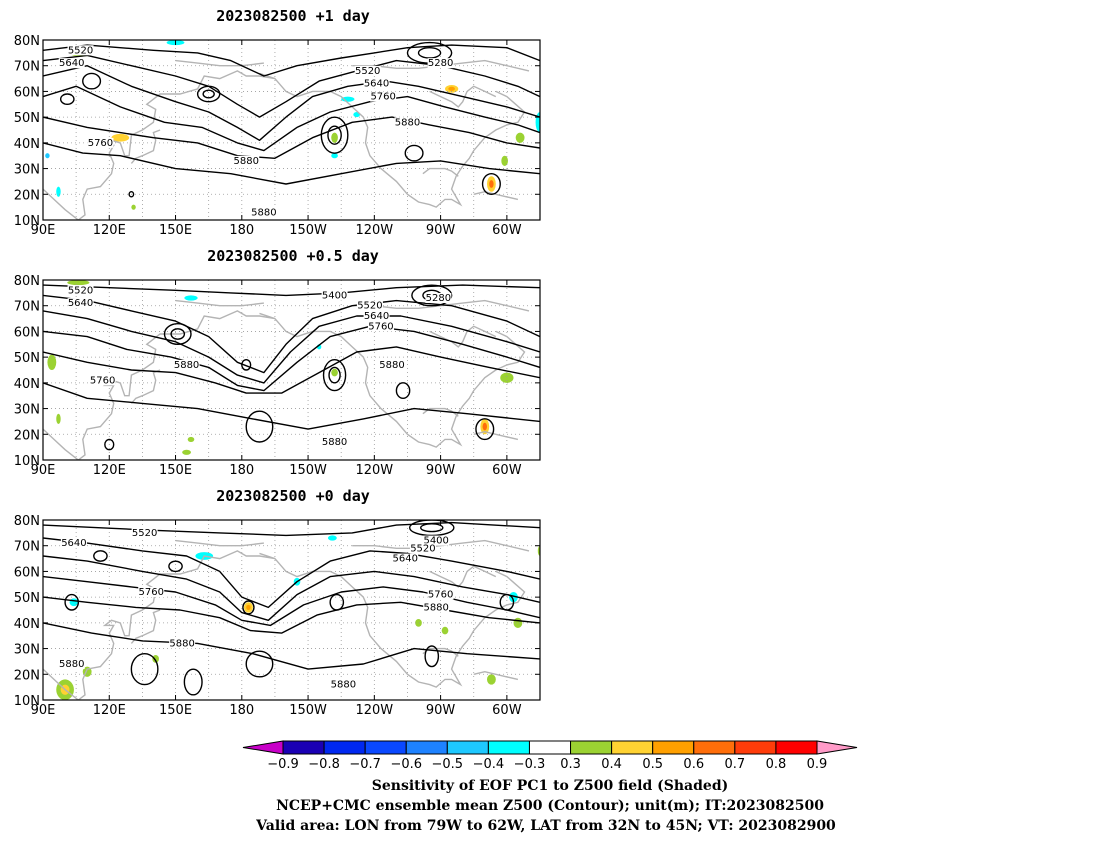 The height and width of the screenshot is (850, 1100). Describe the element at coordinates (175, 470) in the screenshot. I see `lon-tick-label: 150E` at that location.